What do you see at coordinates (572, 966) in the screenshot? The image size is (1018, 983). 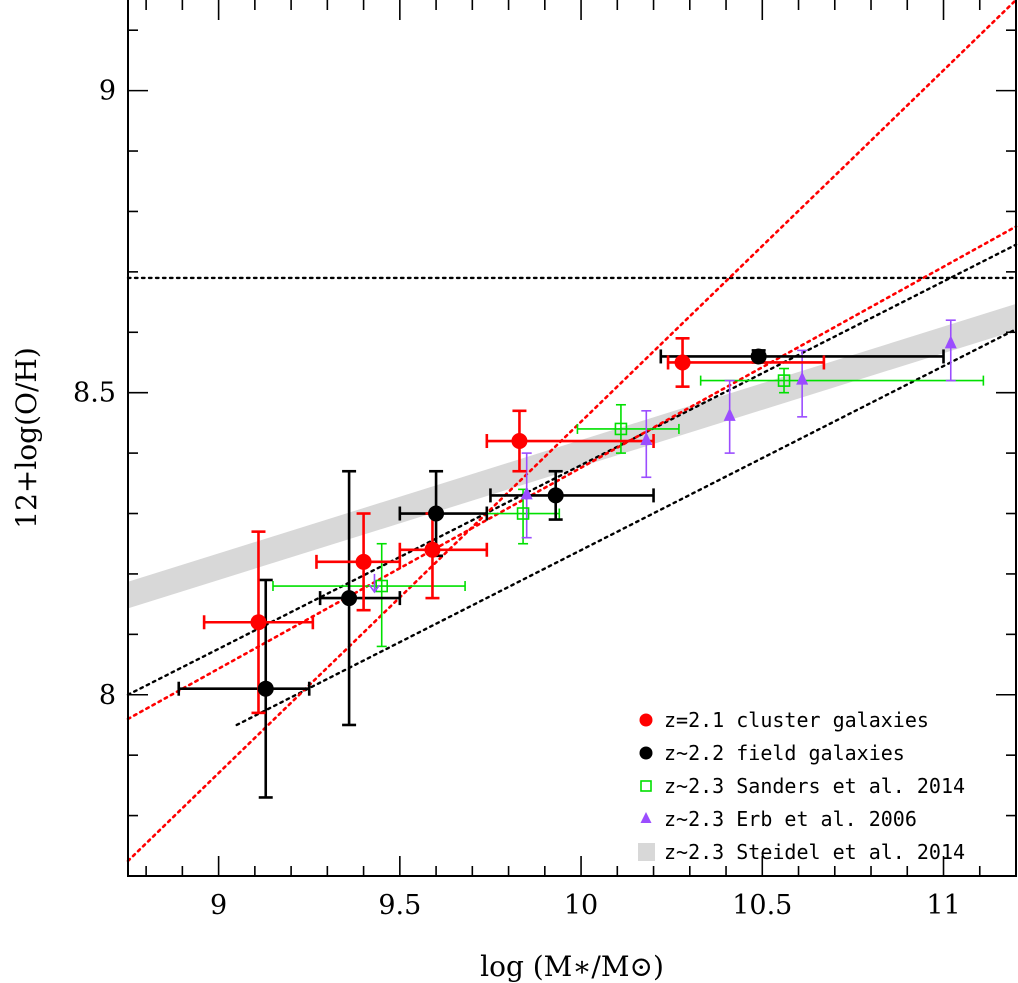 I see `x-axis-label: log (M∗/M⊙)` at bounding box center [572, 966].